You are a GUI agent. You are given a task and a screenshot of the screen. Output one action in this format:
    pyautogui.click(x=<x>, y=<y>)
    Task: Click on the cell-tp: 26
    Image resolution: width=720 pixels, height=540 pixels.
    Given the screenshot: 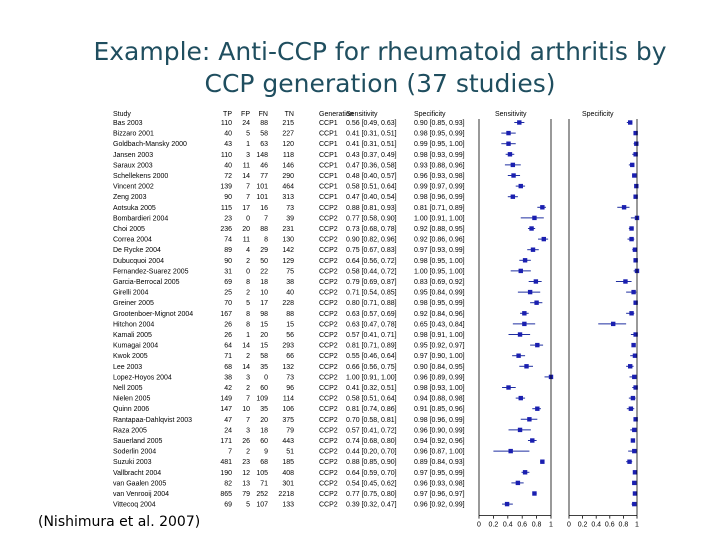 What is the action you would take?
    pyautogui.click(x=228, y=335)
    